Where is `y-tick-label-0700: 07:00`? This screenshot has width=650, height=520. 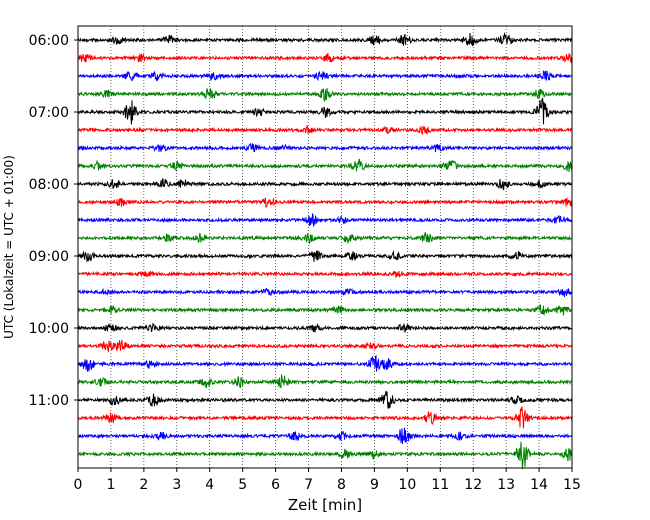
y-tick-label-0700: 07:00 is located at coordinates (49, 113).